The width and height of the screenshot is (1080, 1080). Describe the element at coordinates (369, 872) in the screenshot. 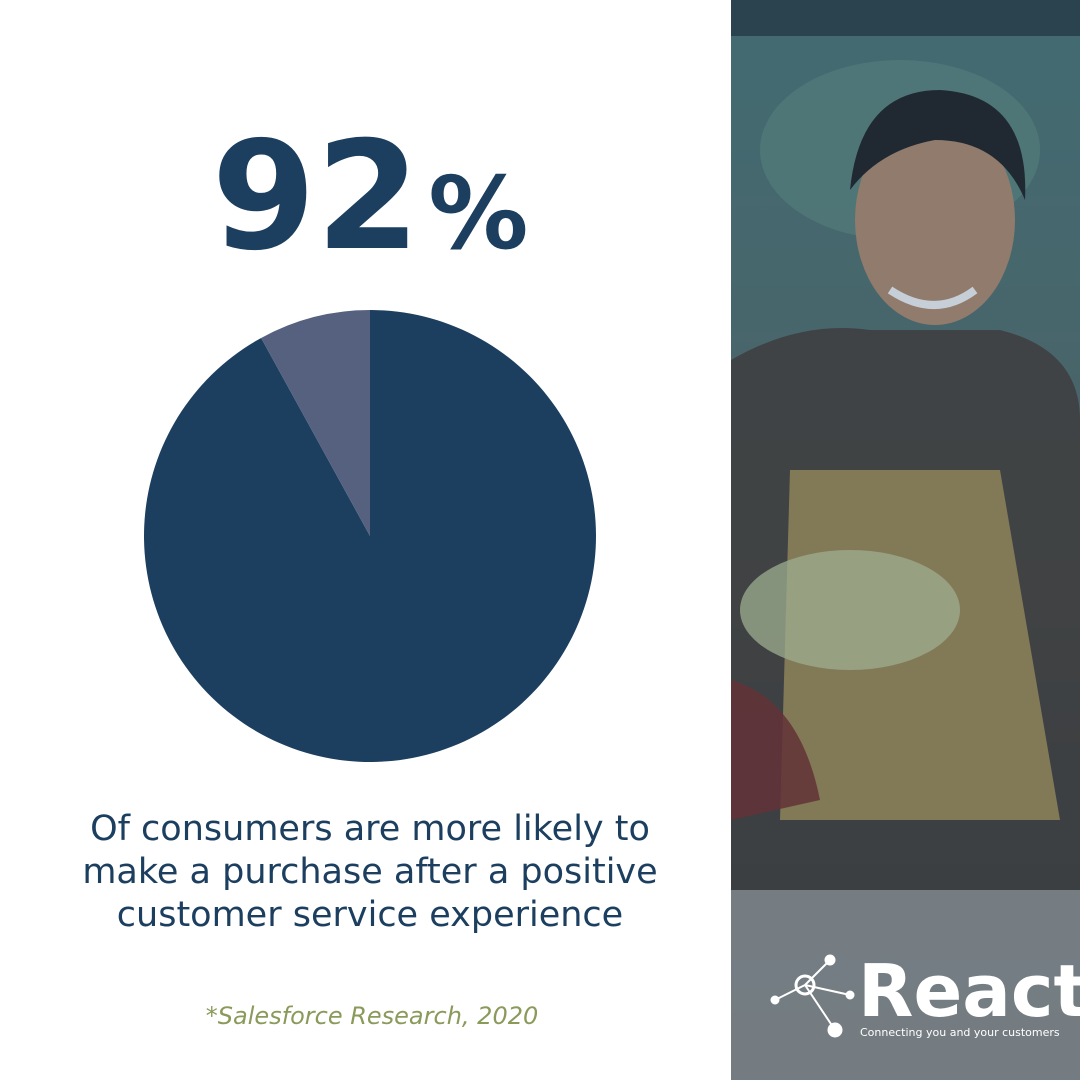

I see `caption-line: make a purchase after a positive` at that location.